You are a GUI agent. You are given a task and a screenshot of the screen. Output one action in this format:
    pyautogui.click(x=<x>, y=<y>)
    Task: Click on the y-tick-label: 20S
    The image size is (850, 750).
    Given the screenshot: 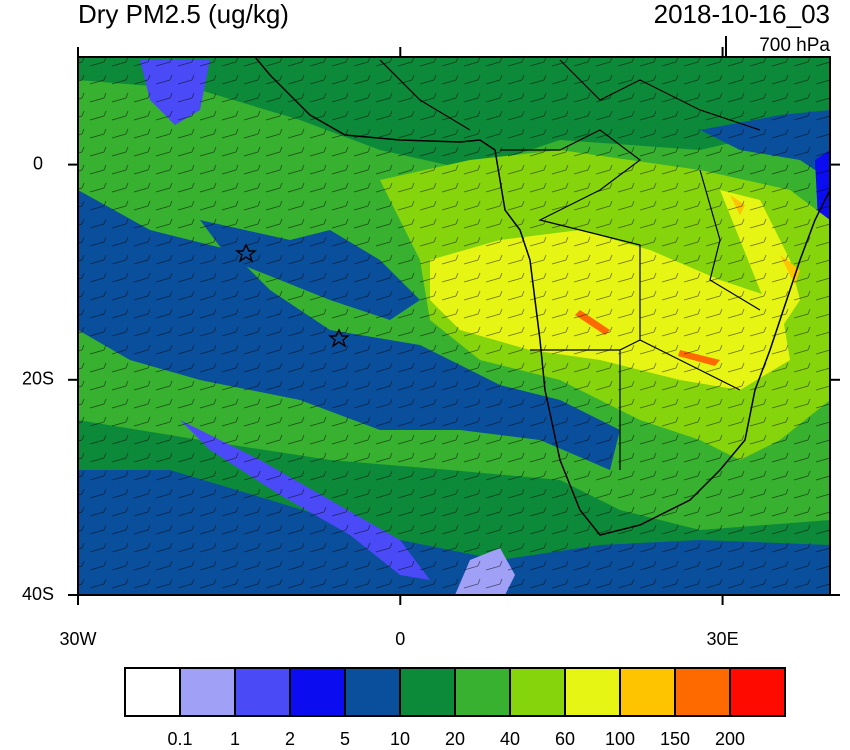 What is the action you would take?
    pyautogui.click(x=38, y=379)
    